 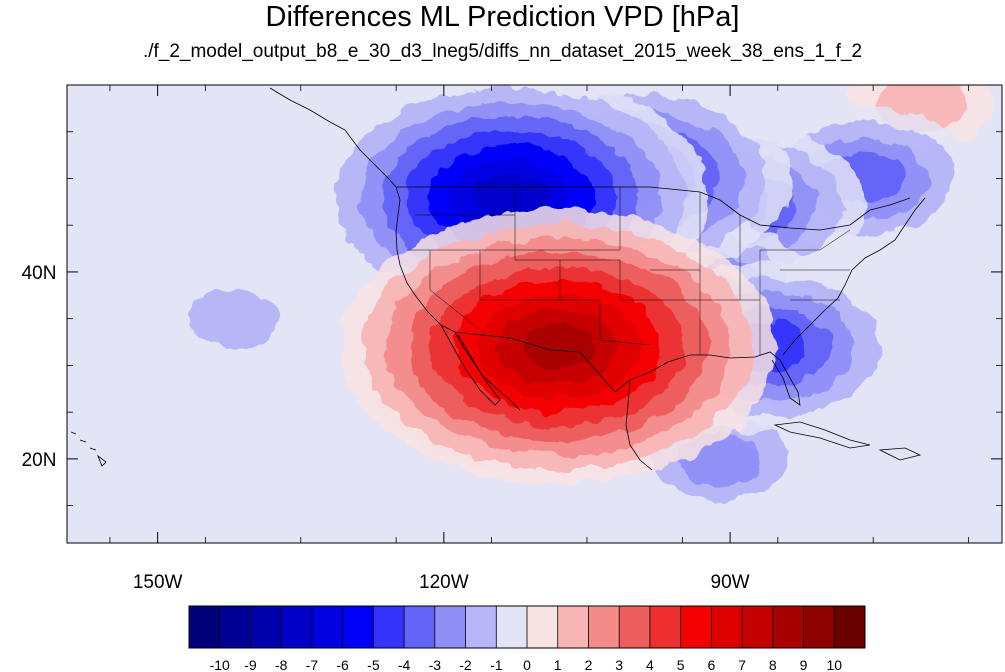 What do you see at coordinates (773, 664) in the screenshot?
I see `colorbar-label: 8` at bounding box center [773, 664].